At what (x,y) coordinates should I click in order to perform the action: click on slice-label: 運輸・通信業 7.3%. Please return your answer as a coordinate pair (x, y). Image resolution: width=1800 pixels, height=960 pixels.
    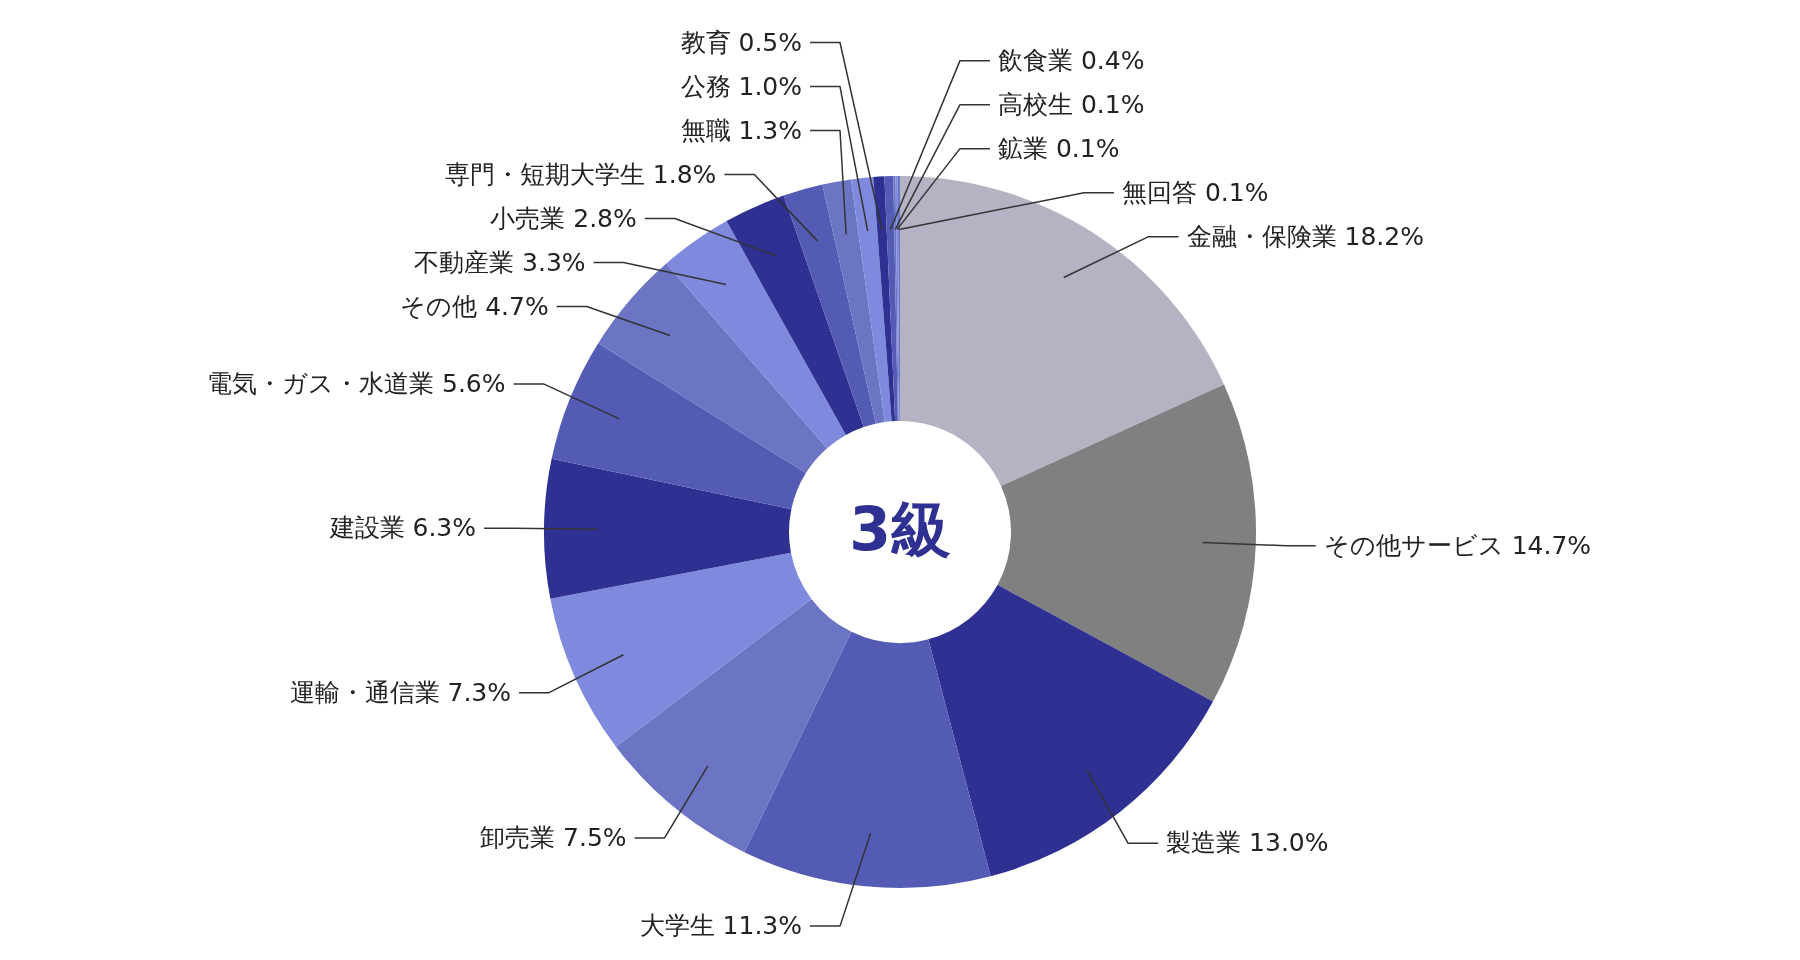
    Looking at the image, I should click on (400, 692).